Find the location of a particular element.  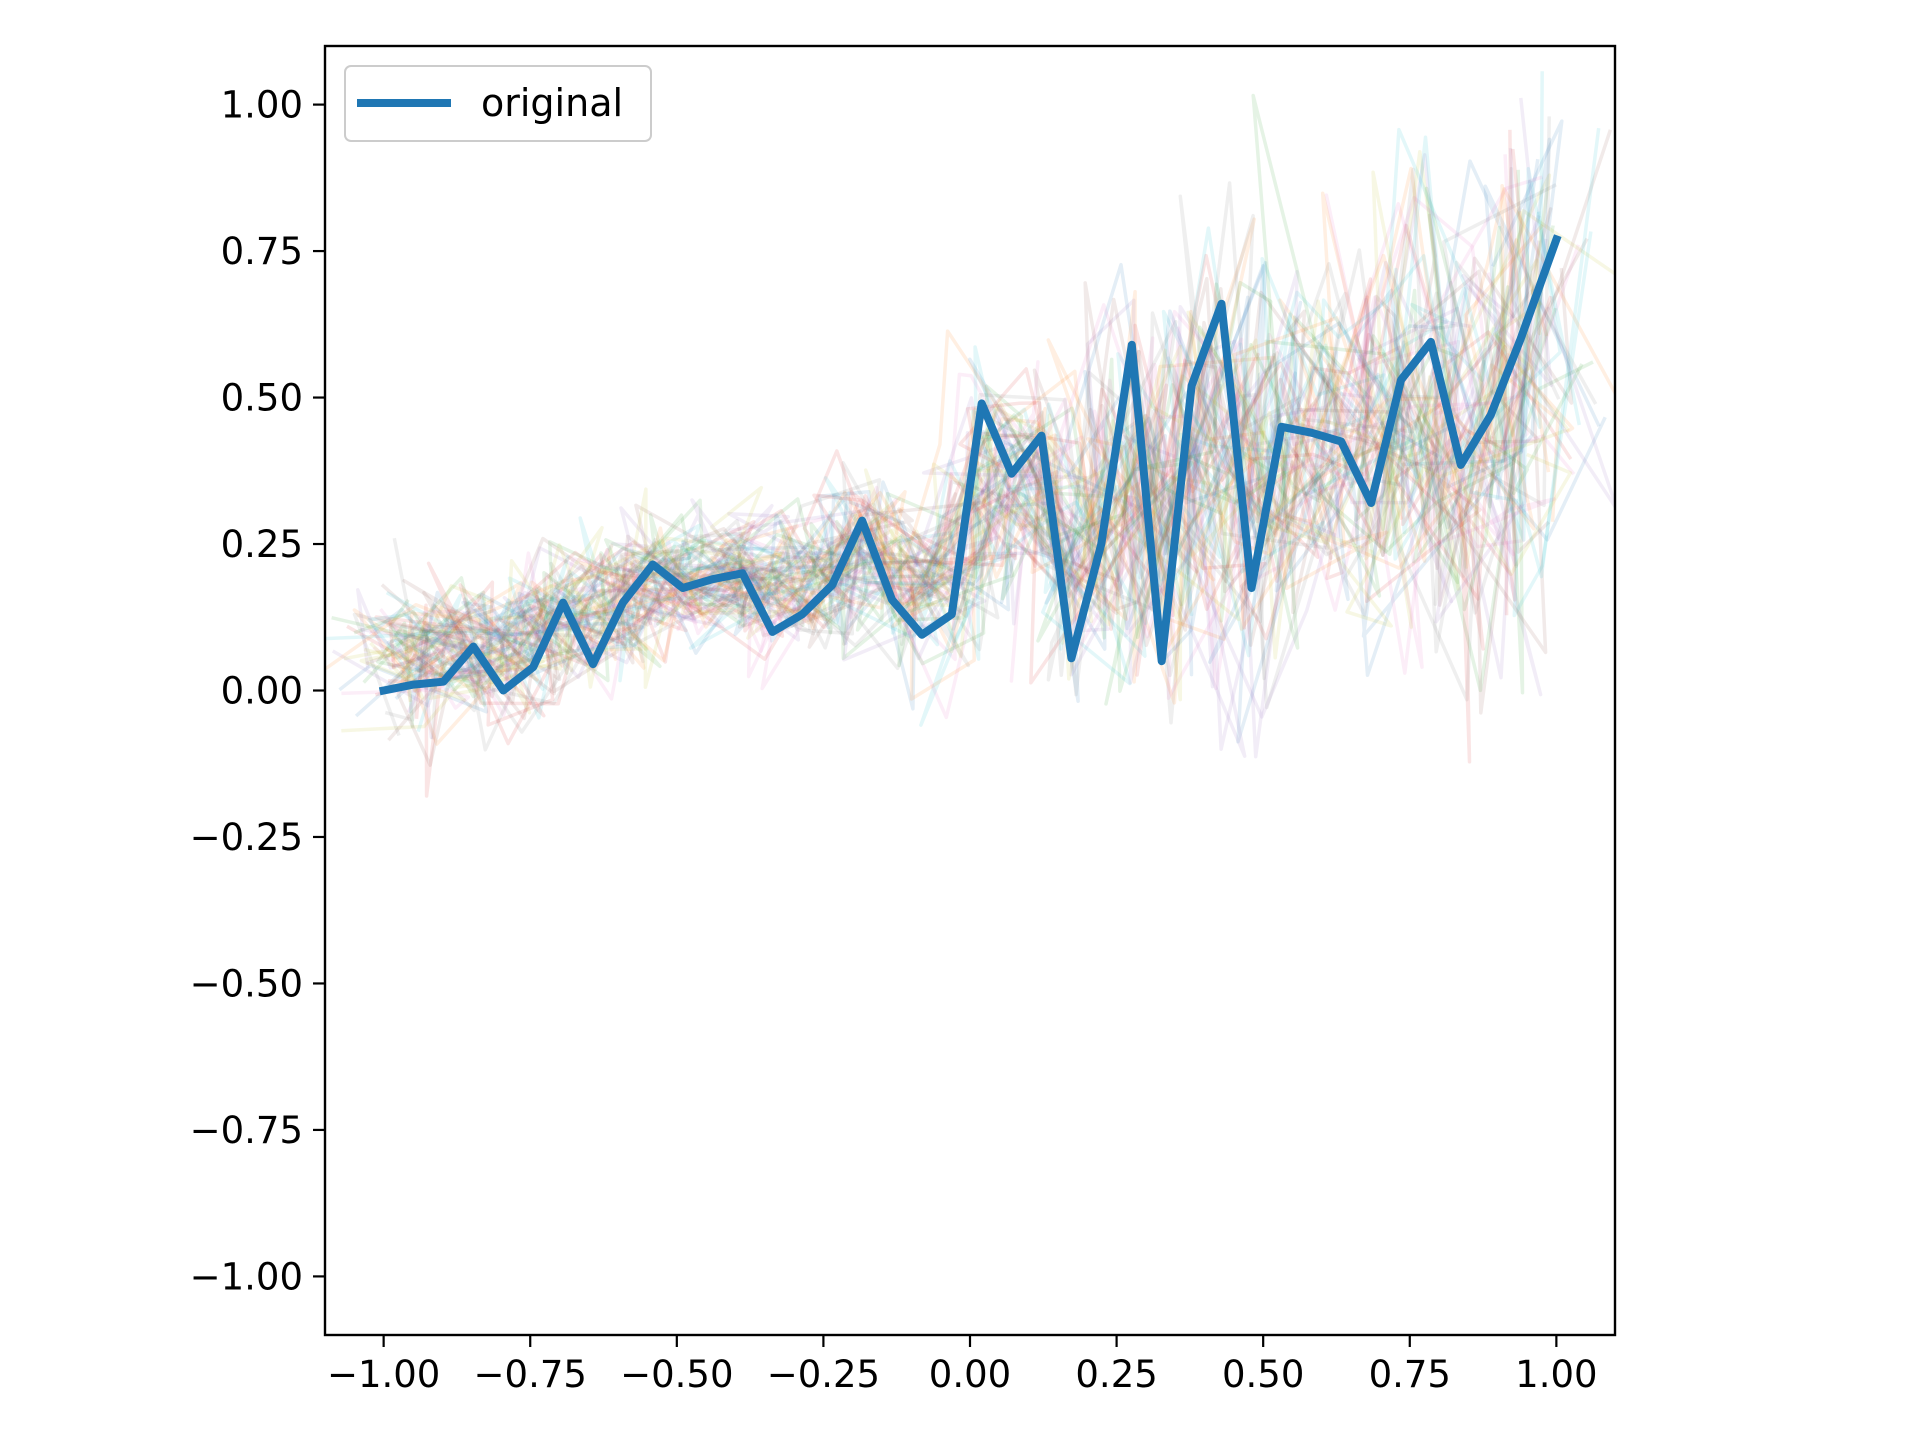

y-tick-label: −1.00 is located at coordinates (246, 1276).